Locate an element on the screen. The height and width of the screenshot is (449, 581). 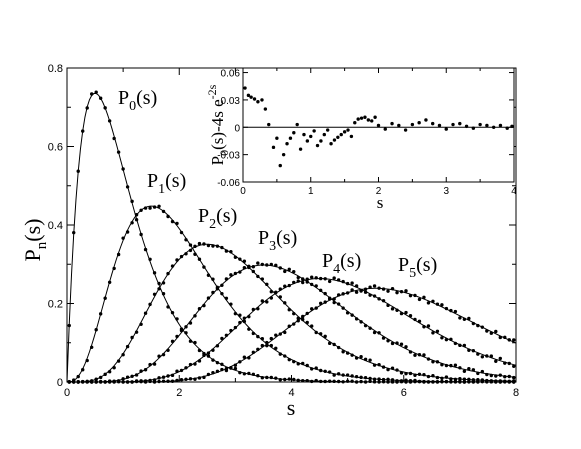
curve-label-sub: 2 is located at coordinates (212, 224).